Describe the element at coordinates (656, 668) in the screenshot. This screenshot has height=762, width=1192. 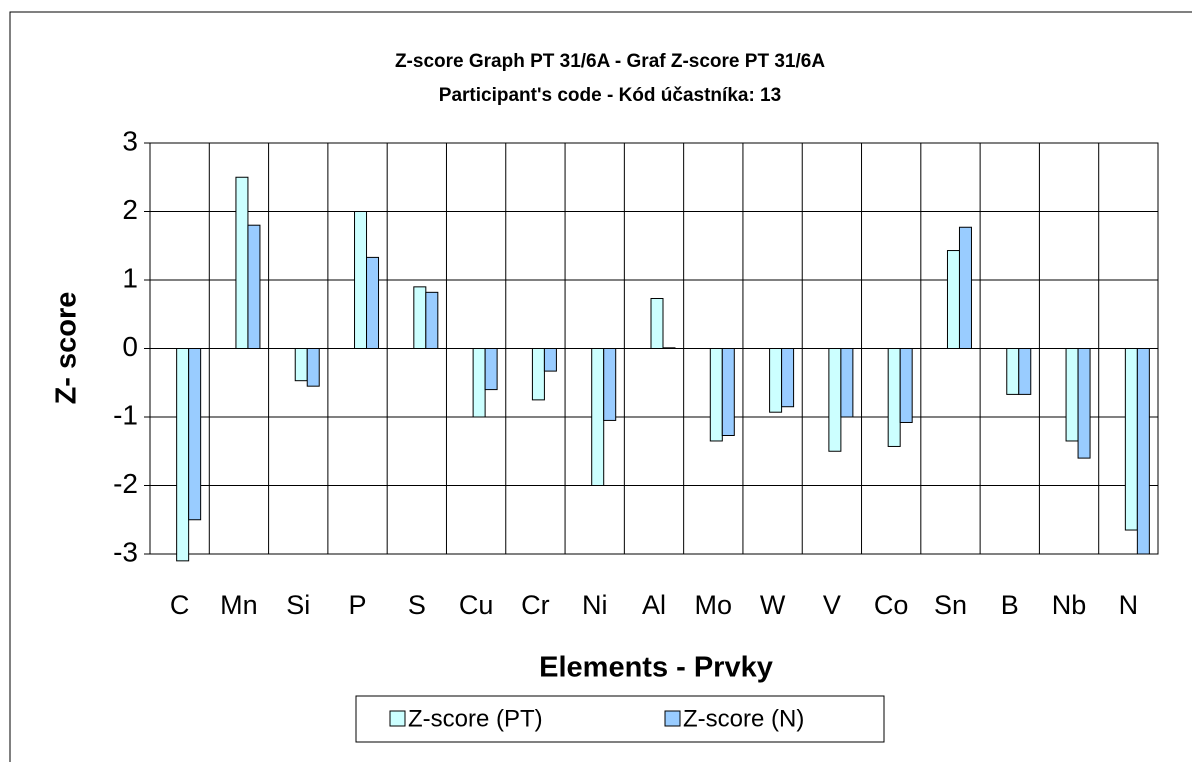
I see `x-axis-label: Elements - Prvky` at that location.